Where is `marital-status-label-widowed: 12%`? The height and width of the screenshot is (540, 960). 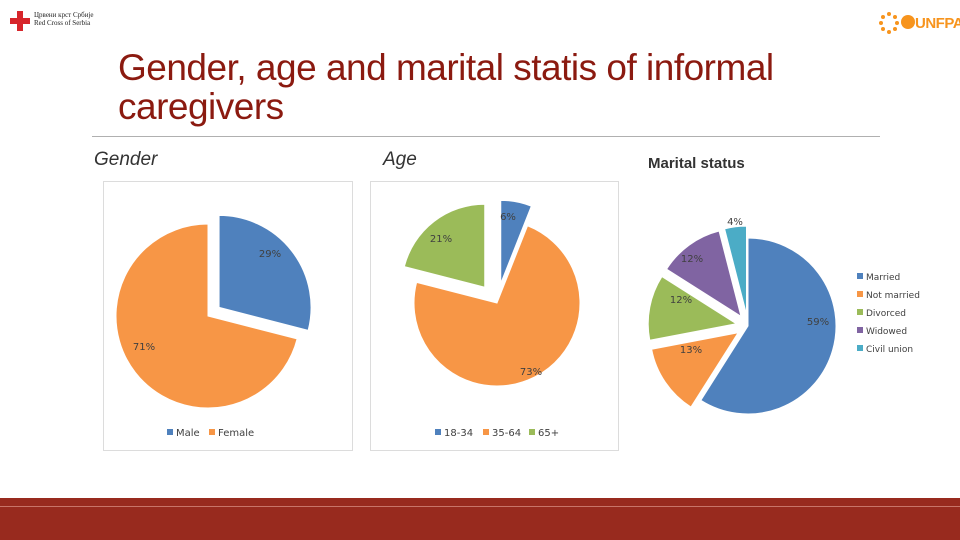 marital-status-label-widowed: 12% is located at coordinates (692, 259).